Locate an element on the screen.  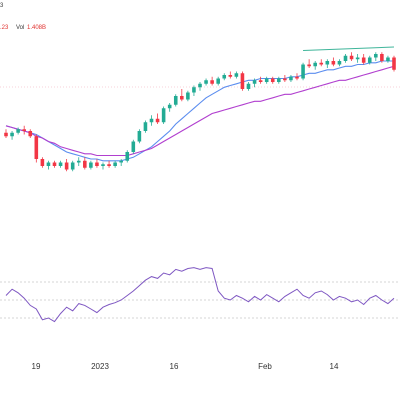
header-price-fragment: .23 is located at coordinates (4, 28).